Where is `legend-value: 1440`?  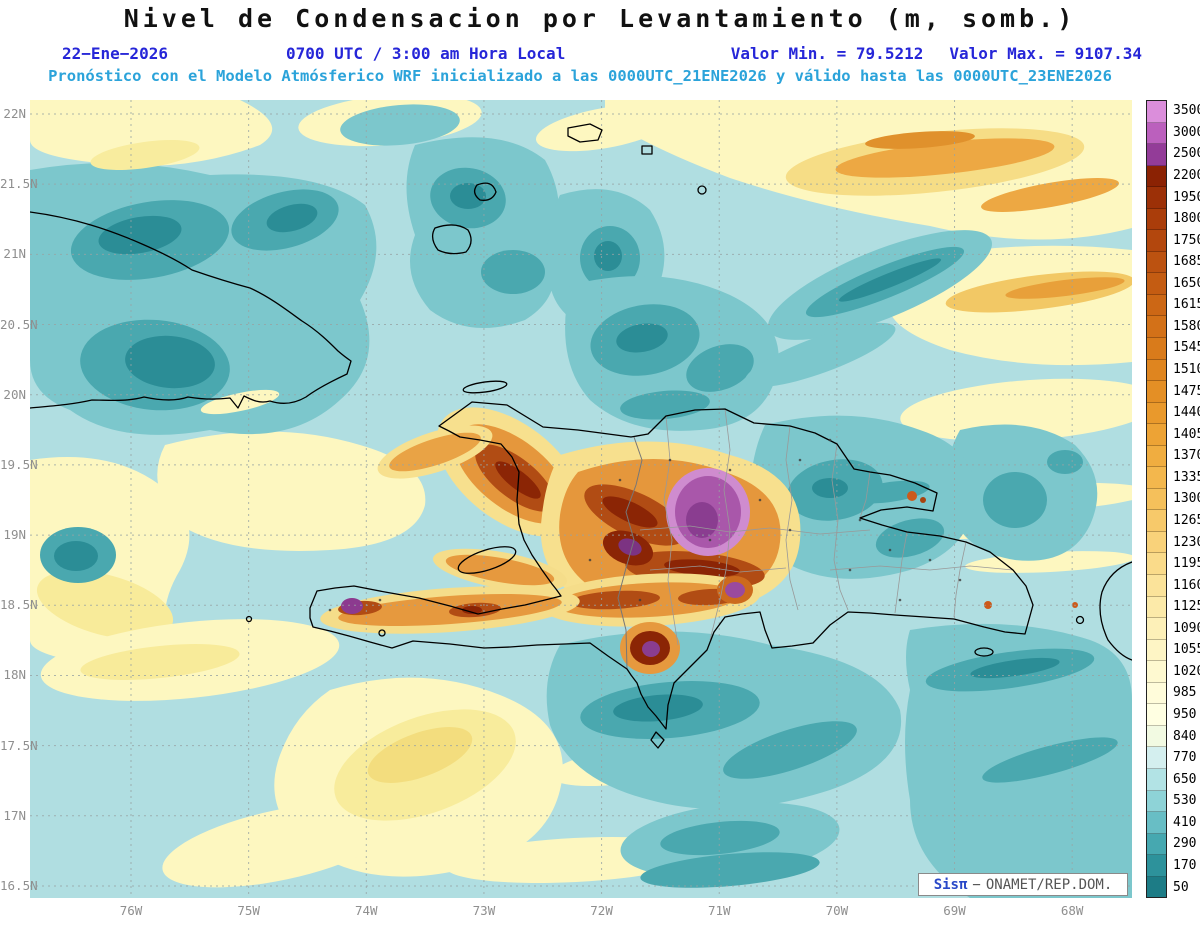 legend-value: 1440 is located at coordinates (1186, 413).